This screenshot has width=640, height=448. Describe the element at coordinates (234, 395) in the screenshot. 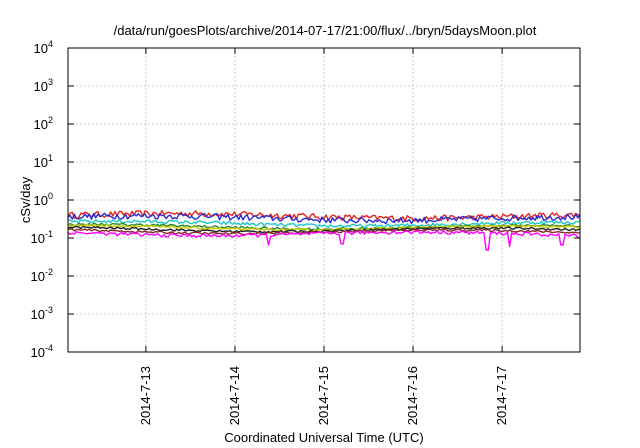

I see `x-tick-label: 2014-7-14` at that location.